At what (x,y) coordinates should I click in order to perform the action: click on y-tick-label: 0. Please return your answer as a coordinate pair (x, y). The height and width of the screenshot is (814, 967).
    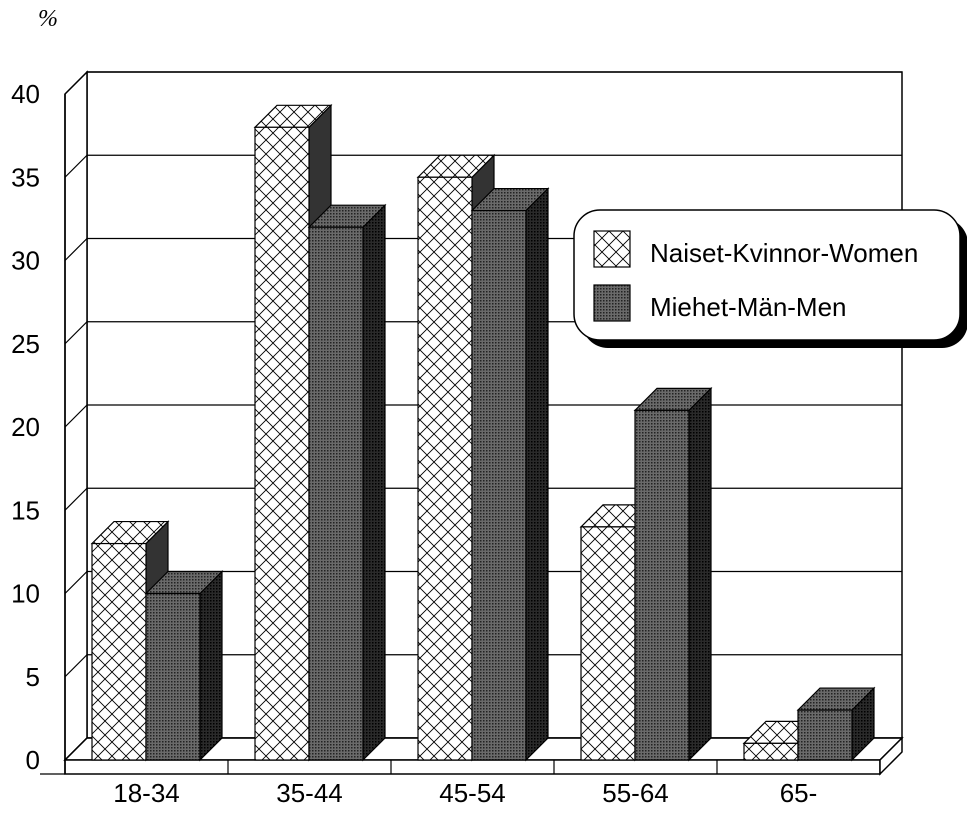
    Looking at the image, I should click on (33, 760).